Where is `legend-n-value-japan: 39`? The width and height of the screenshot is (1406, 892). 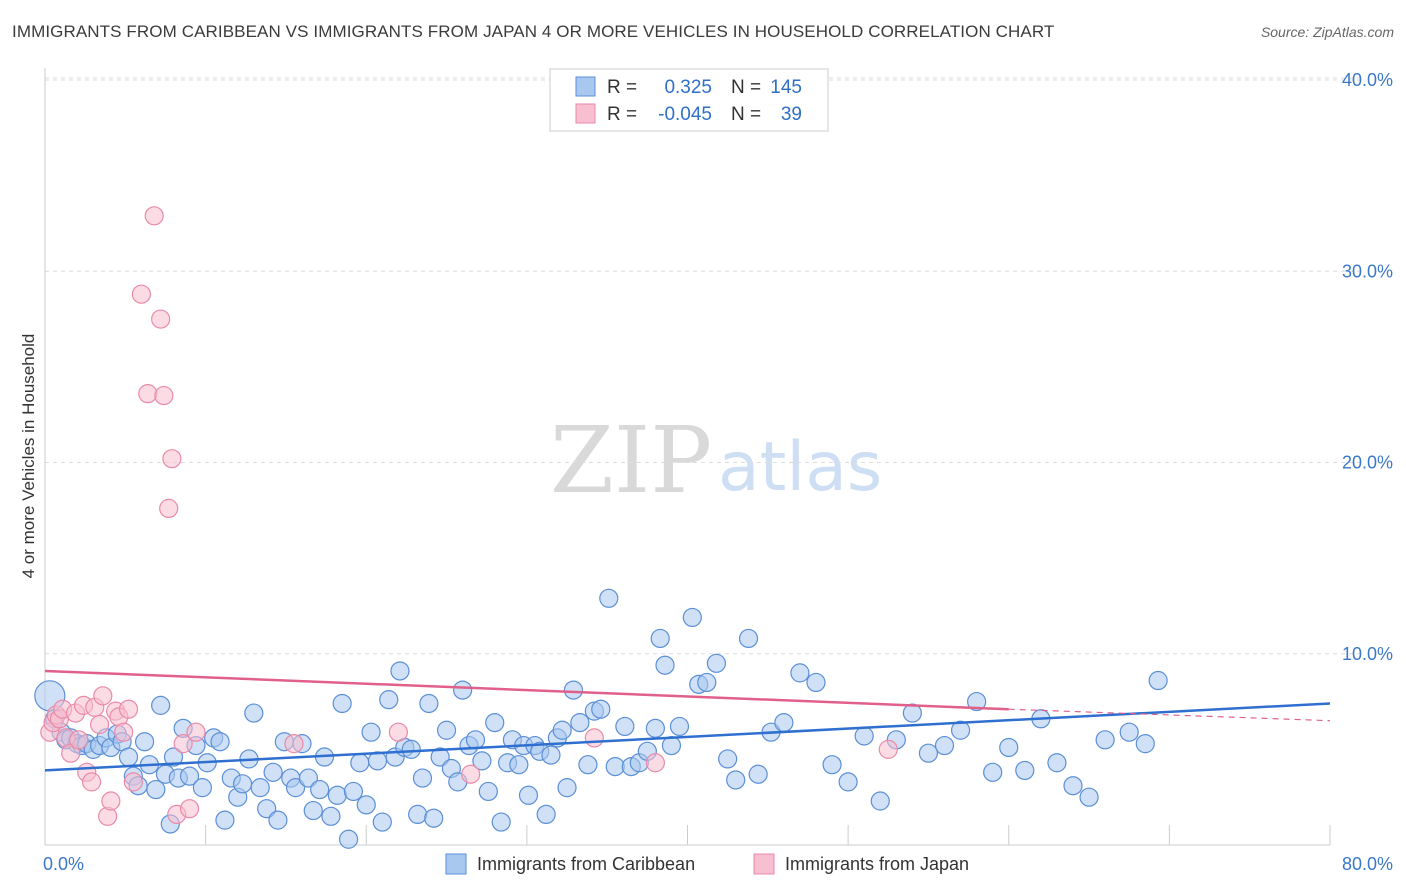 legend-n-value-japan: 39 is located at coordinates (791, 114).